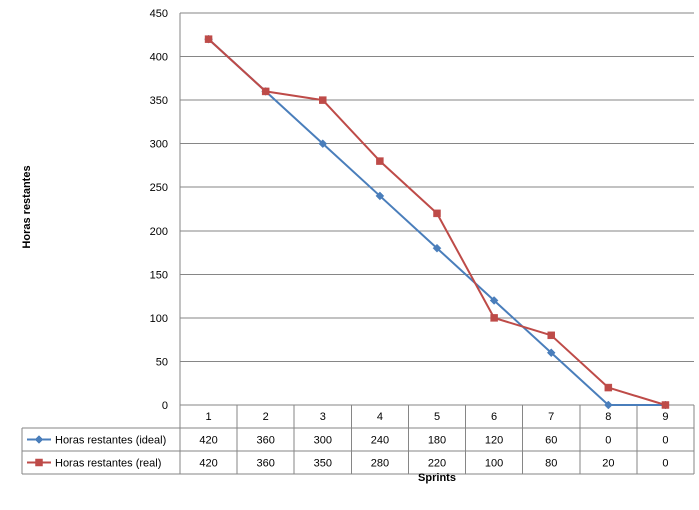 The image size is (699, 510). Describe the element at coordinates (494, 464) in the screenshot. I see `table-value: 100` at that location.